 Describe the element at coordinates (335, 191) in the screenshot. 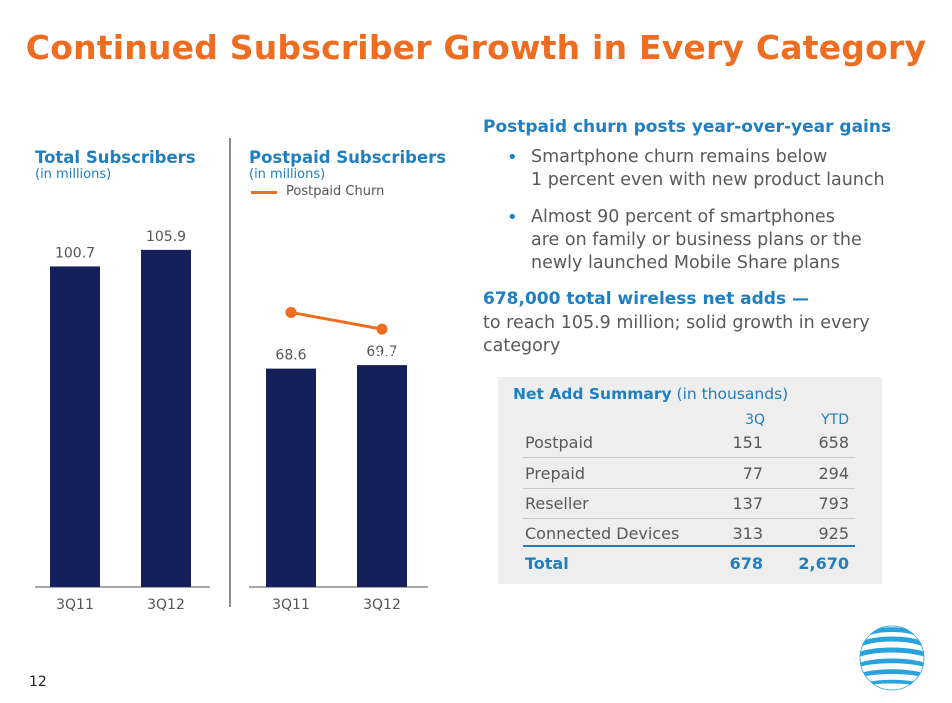

I see `churn-legend-label: Postpaid Churn` at that location.